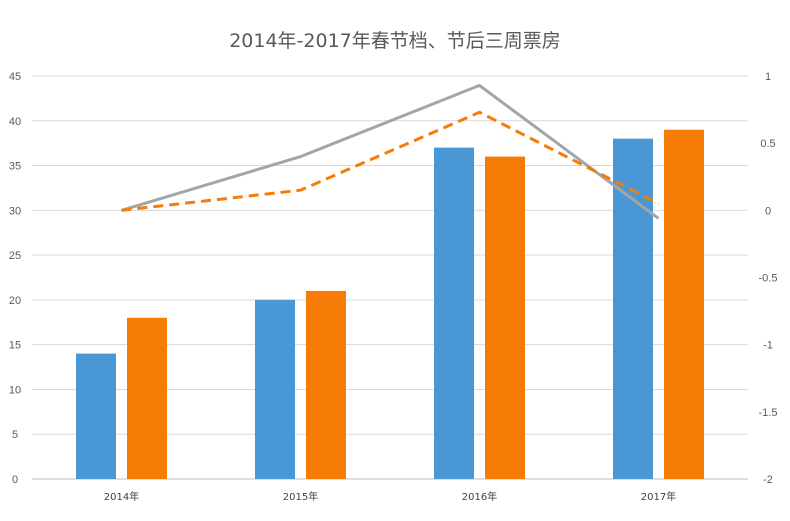  What do you see at coordinates (300, 496) in the screenshot?
I see `x-tick-label: 2015年` at bounding box center [300, 496].